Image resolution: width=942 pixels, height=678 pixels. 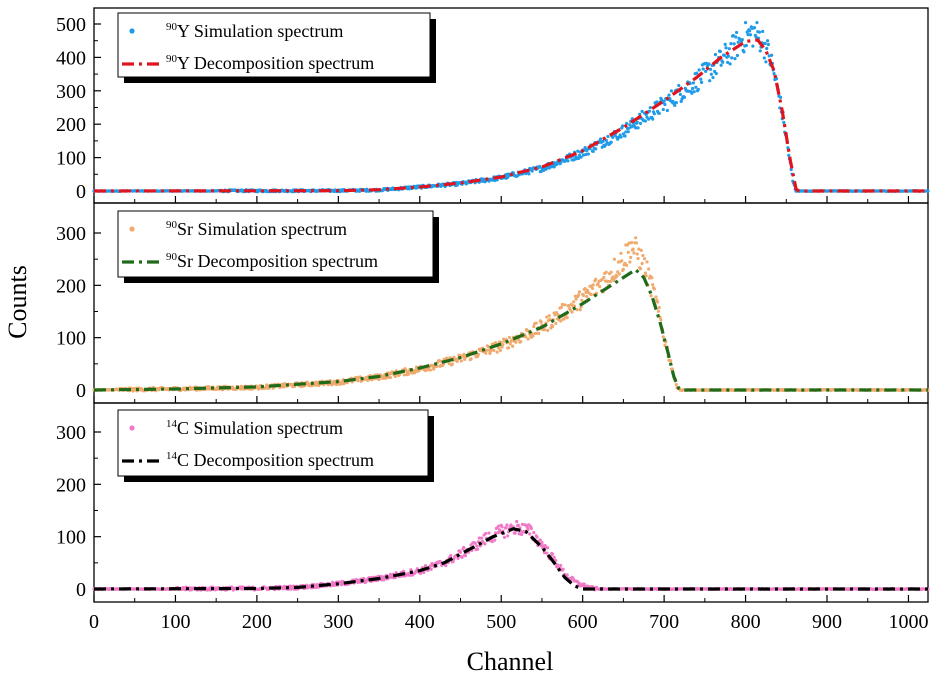 What do you see at coordinates (827, 622) in the screenshot?
I see `x-tick-label: 900` at bounding box center [827, 622].